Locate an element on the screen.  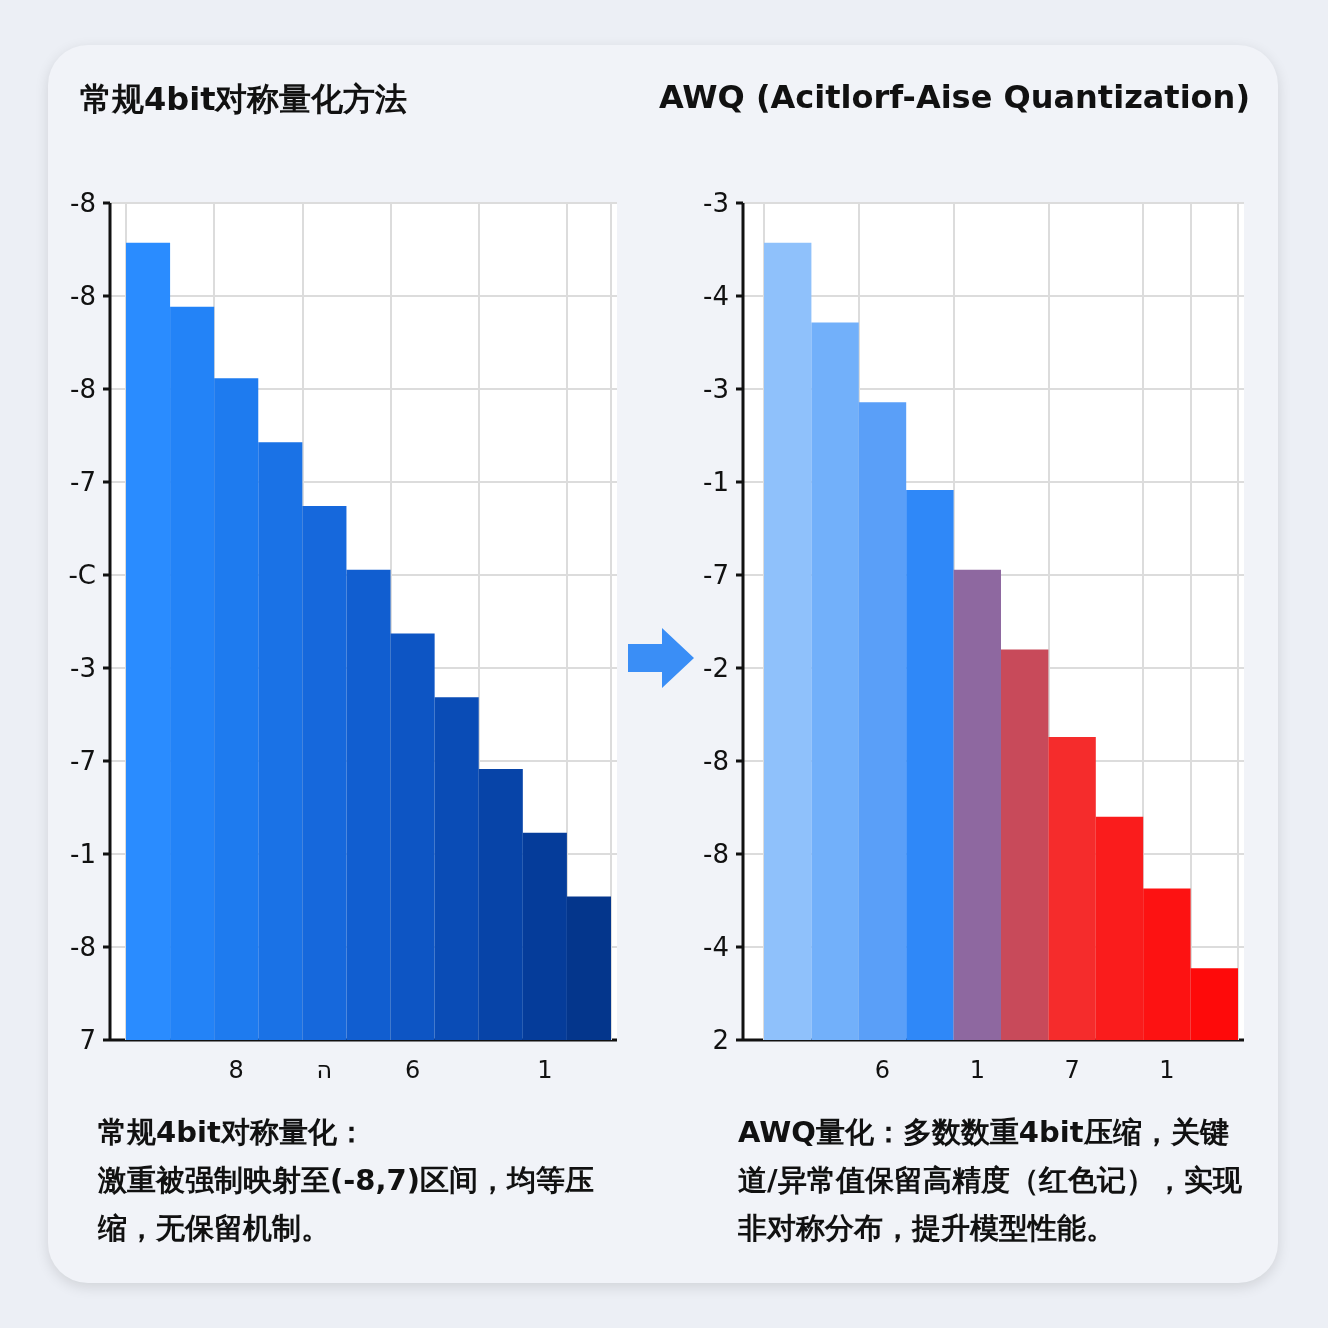
text: -C is located at coordinates (82, 575).